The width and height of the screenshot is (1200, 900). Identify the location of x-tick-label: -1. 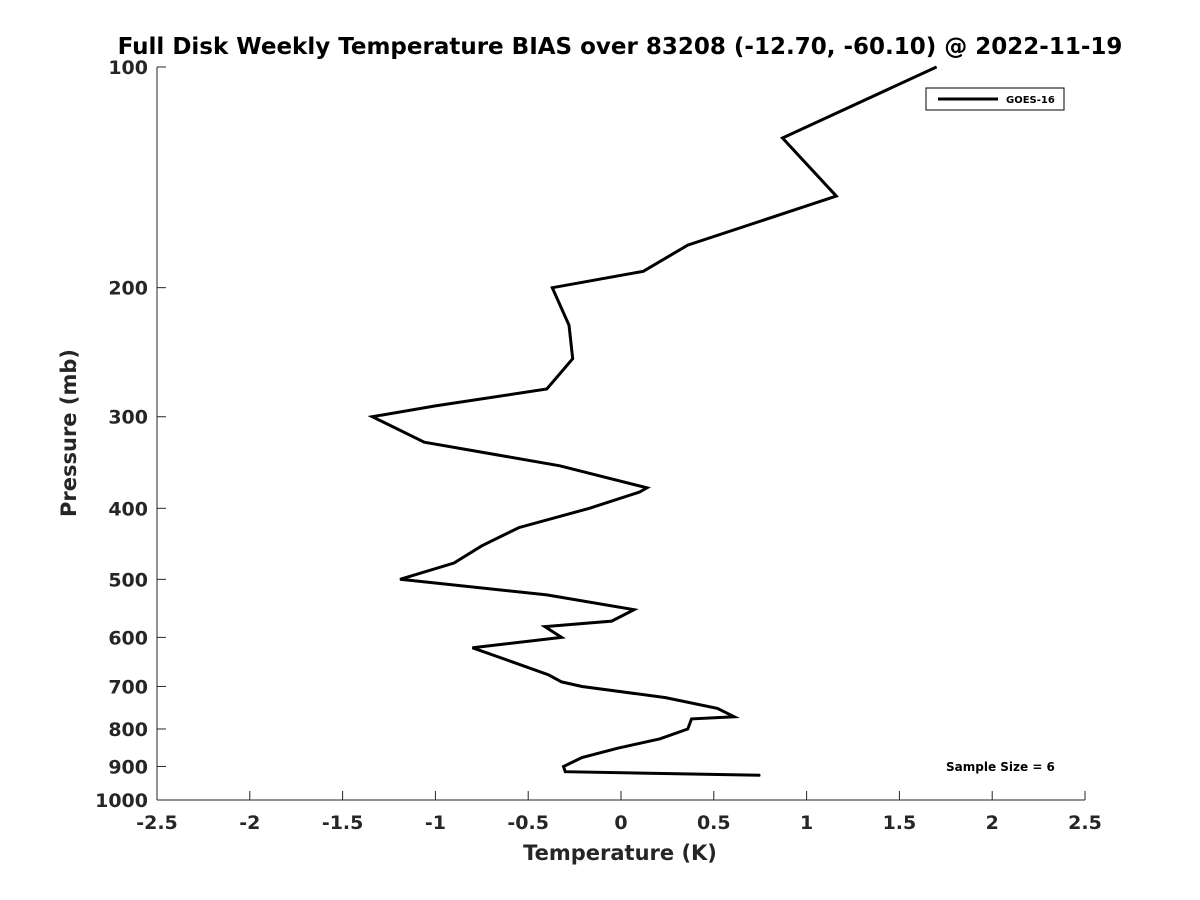
(435, 823).